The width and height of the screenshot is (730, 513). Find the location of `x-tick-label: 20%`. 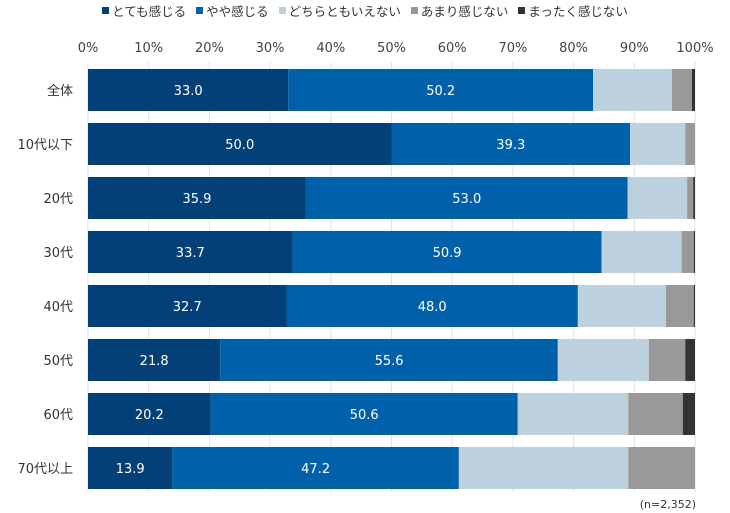

x-tick-label: 20% is located at coordinates (209, 48).